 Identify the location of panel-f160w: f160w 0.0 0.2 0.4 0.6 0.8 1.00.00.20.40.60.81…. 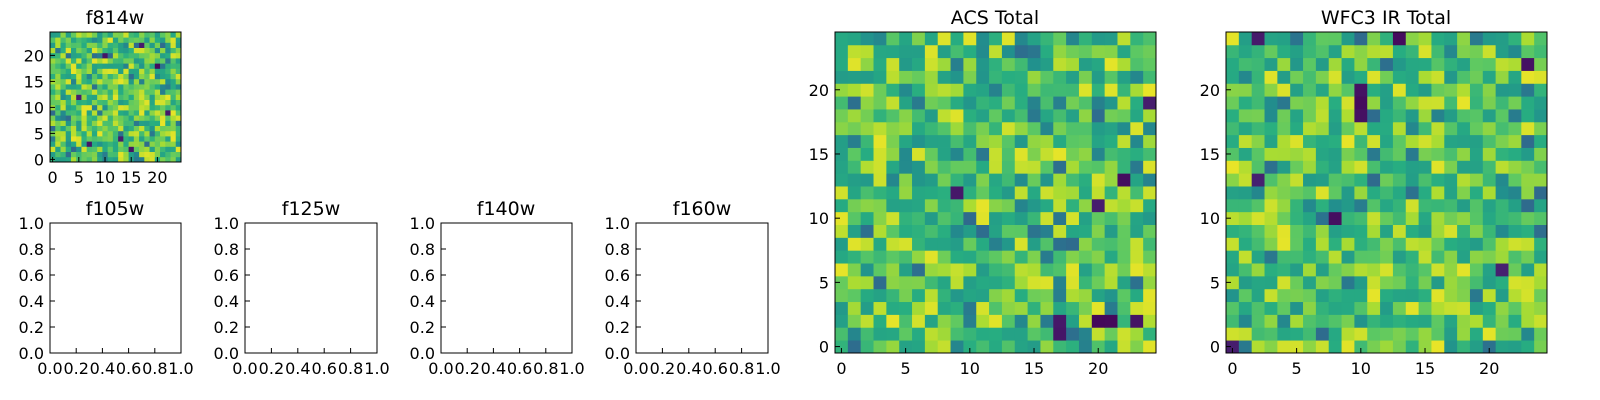
(693, 288).